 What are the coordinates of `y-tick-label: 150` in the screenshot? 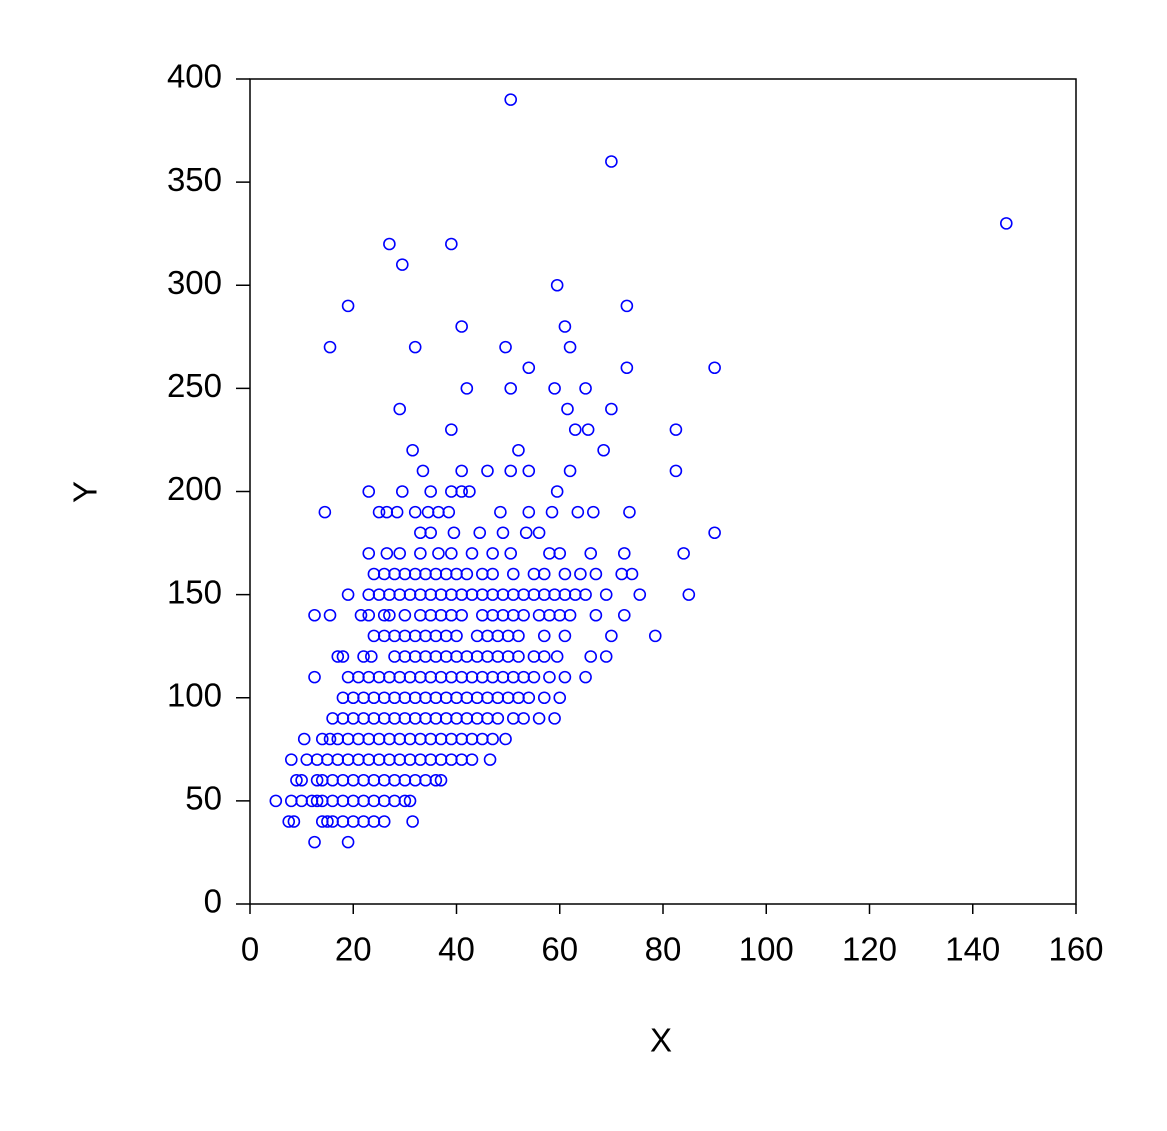 It's located at (194, 591).